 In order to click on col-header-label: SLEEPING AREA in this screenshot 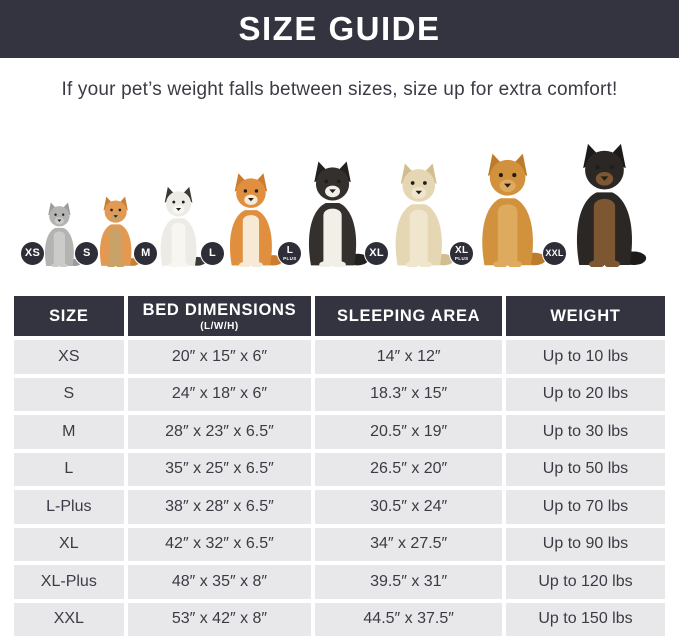, I will do `click(409, 315)`.